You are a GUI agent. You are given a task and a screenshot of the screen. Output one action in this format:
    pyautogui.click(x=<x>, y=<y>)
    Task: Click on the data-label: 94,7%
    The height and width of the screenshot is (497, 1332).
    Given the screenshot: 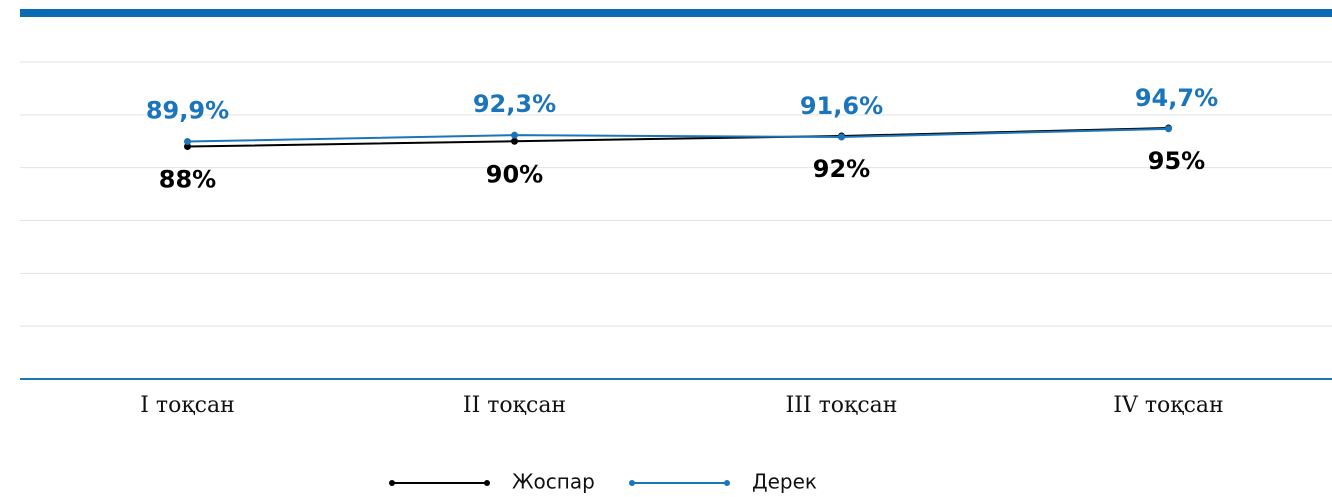 What is the action you would take?
    pyautogui.click(x=1176, y=98)
    